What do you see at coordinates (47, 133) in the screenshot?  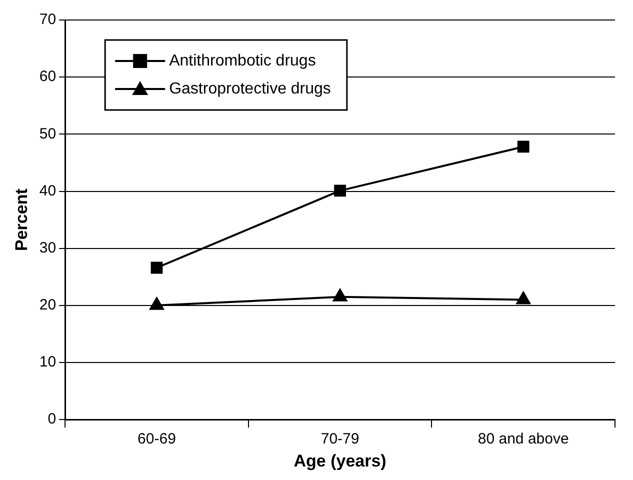 I see `y-tick-label: 50` at bounding box center [47, 133].